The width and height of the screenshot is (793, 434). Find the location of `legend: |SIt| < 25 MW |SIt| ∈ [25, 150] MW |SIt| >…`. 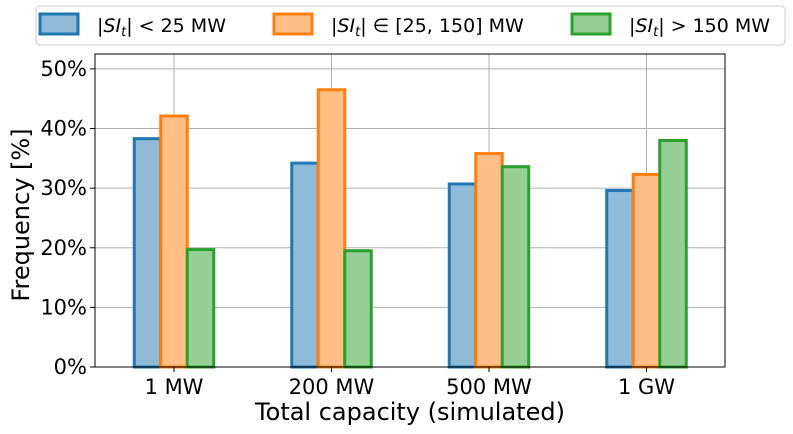

legend: |SIt| < 25 MW |SIt| ∈ [25, 150] MW |SIt| >… is located at coordinates (410, 25).